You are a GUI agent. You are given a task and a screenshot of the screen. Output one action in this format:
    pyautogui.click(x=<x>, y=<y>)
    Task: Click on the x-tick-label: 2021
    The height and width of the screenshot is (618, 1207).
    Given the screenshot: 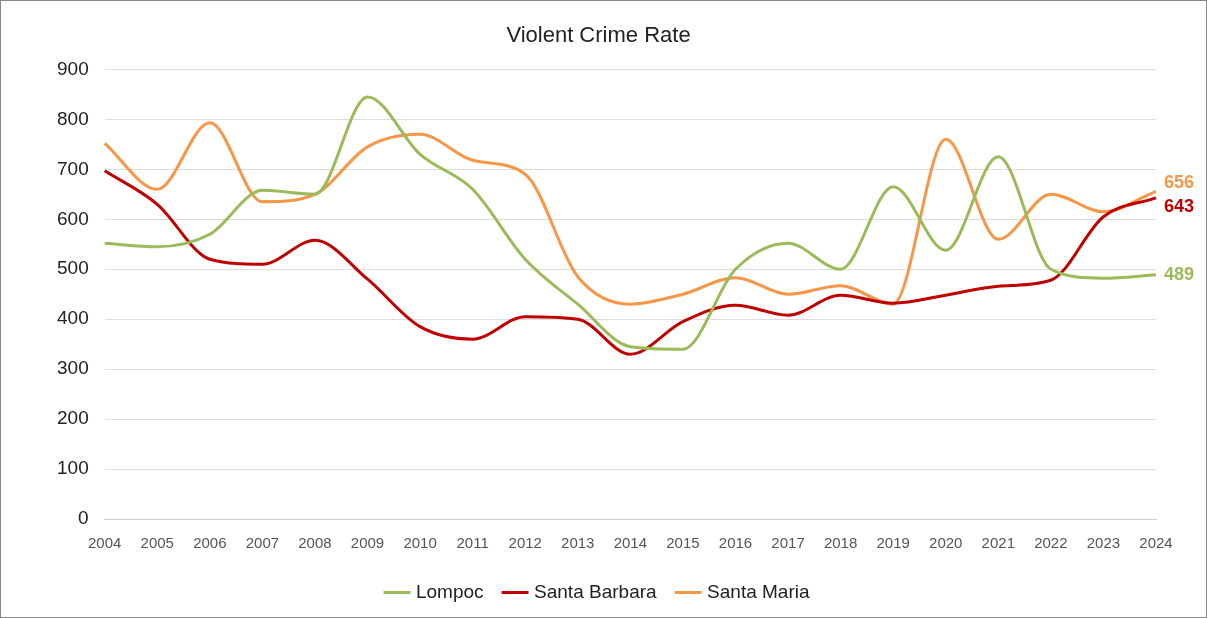 What is the action you would take?
    pyautogui.click(x=998, y=543)
    